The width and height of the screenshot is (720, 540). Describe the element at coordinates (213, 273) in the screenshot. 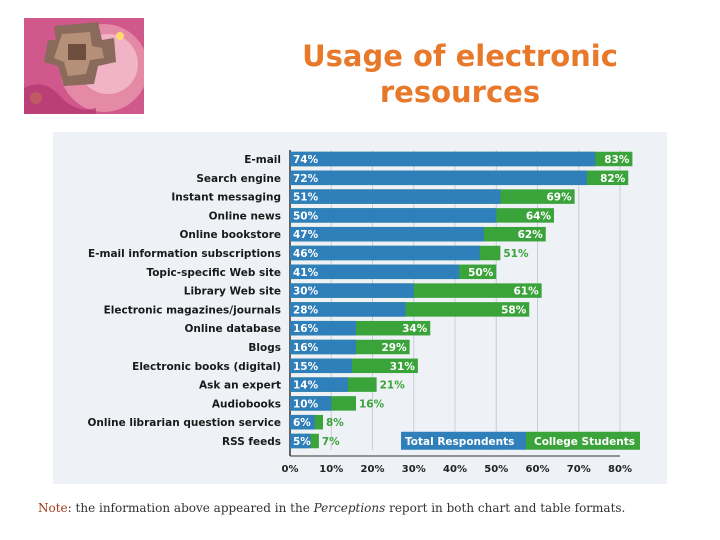

I see `category-label: Topic-specific Web site` at that location.